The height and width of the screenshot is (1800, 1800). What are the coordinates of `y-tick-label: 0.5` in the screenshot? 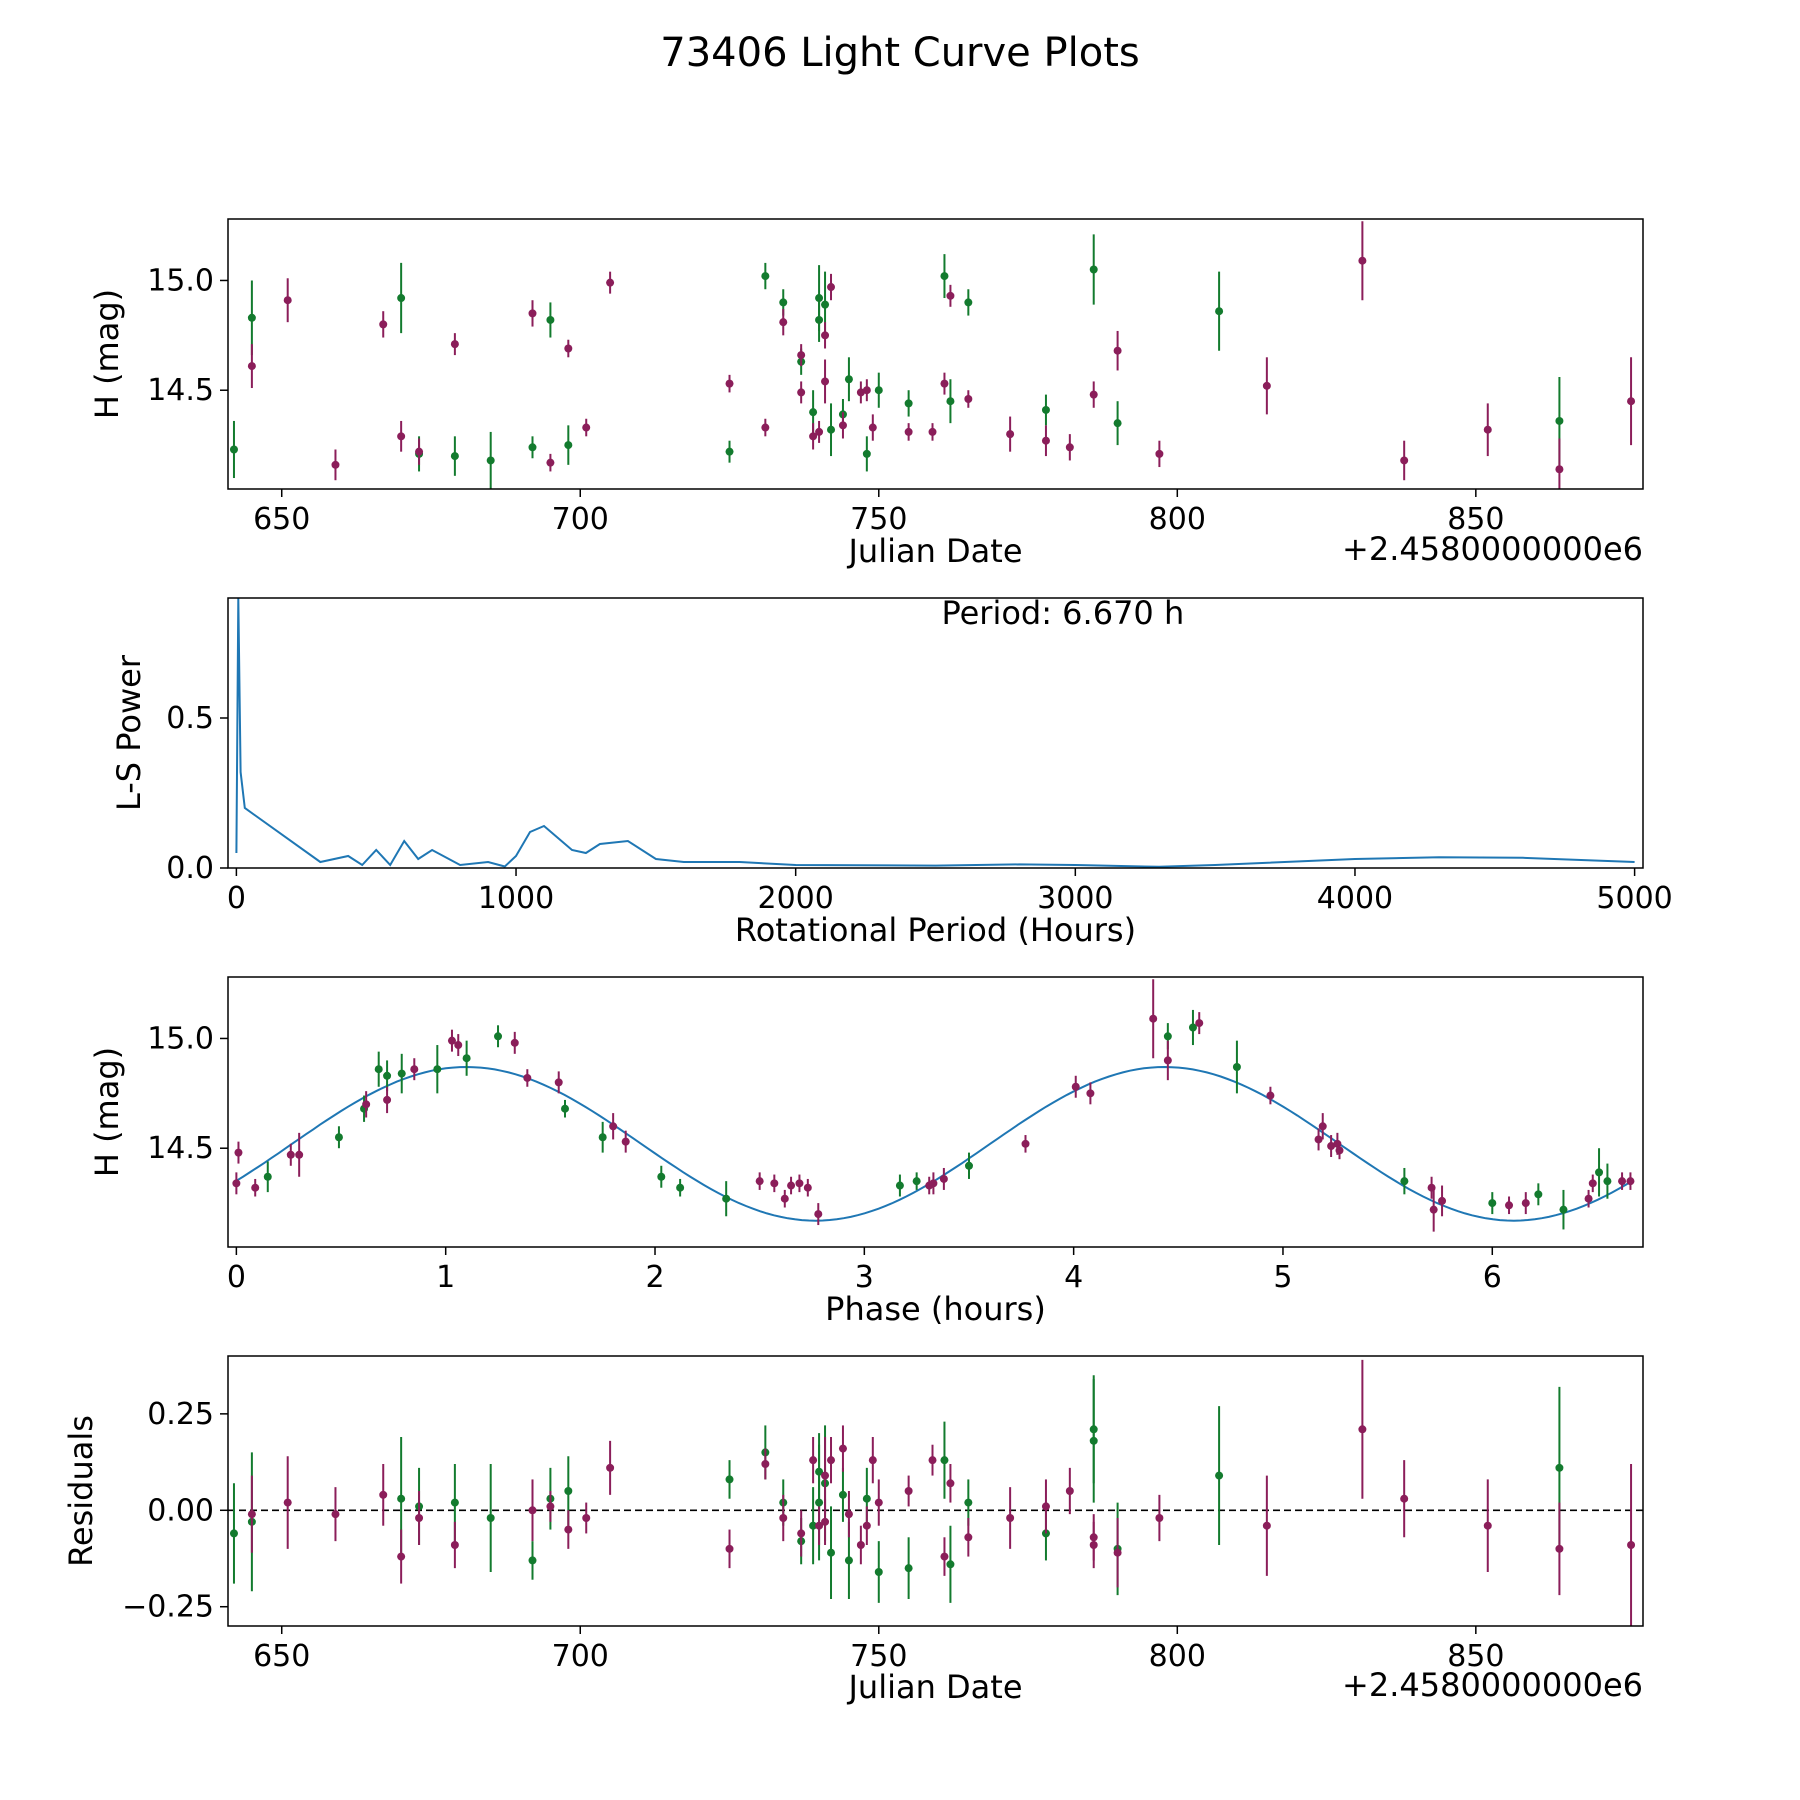 It's located at (190, 718).